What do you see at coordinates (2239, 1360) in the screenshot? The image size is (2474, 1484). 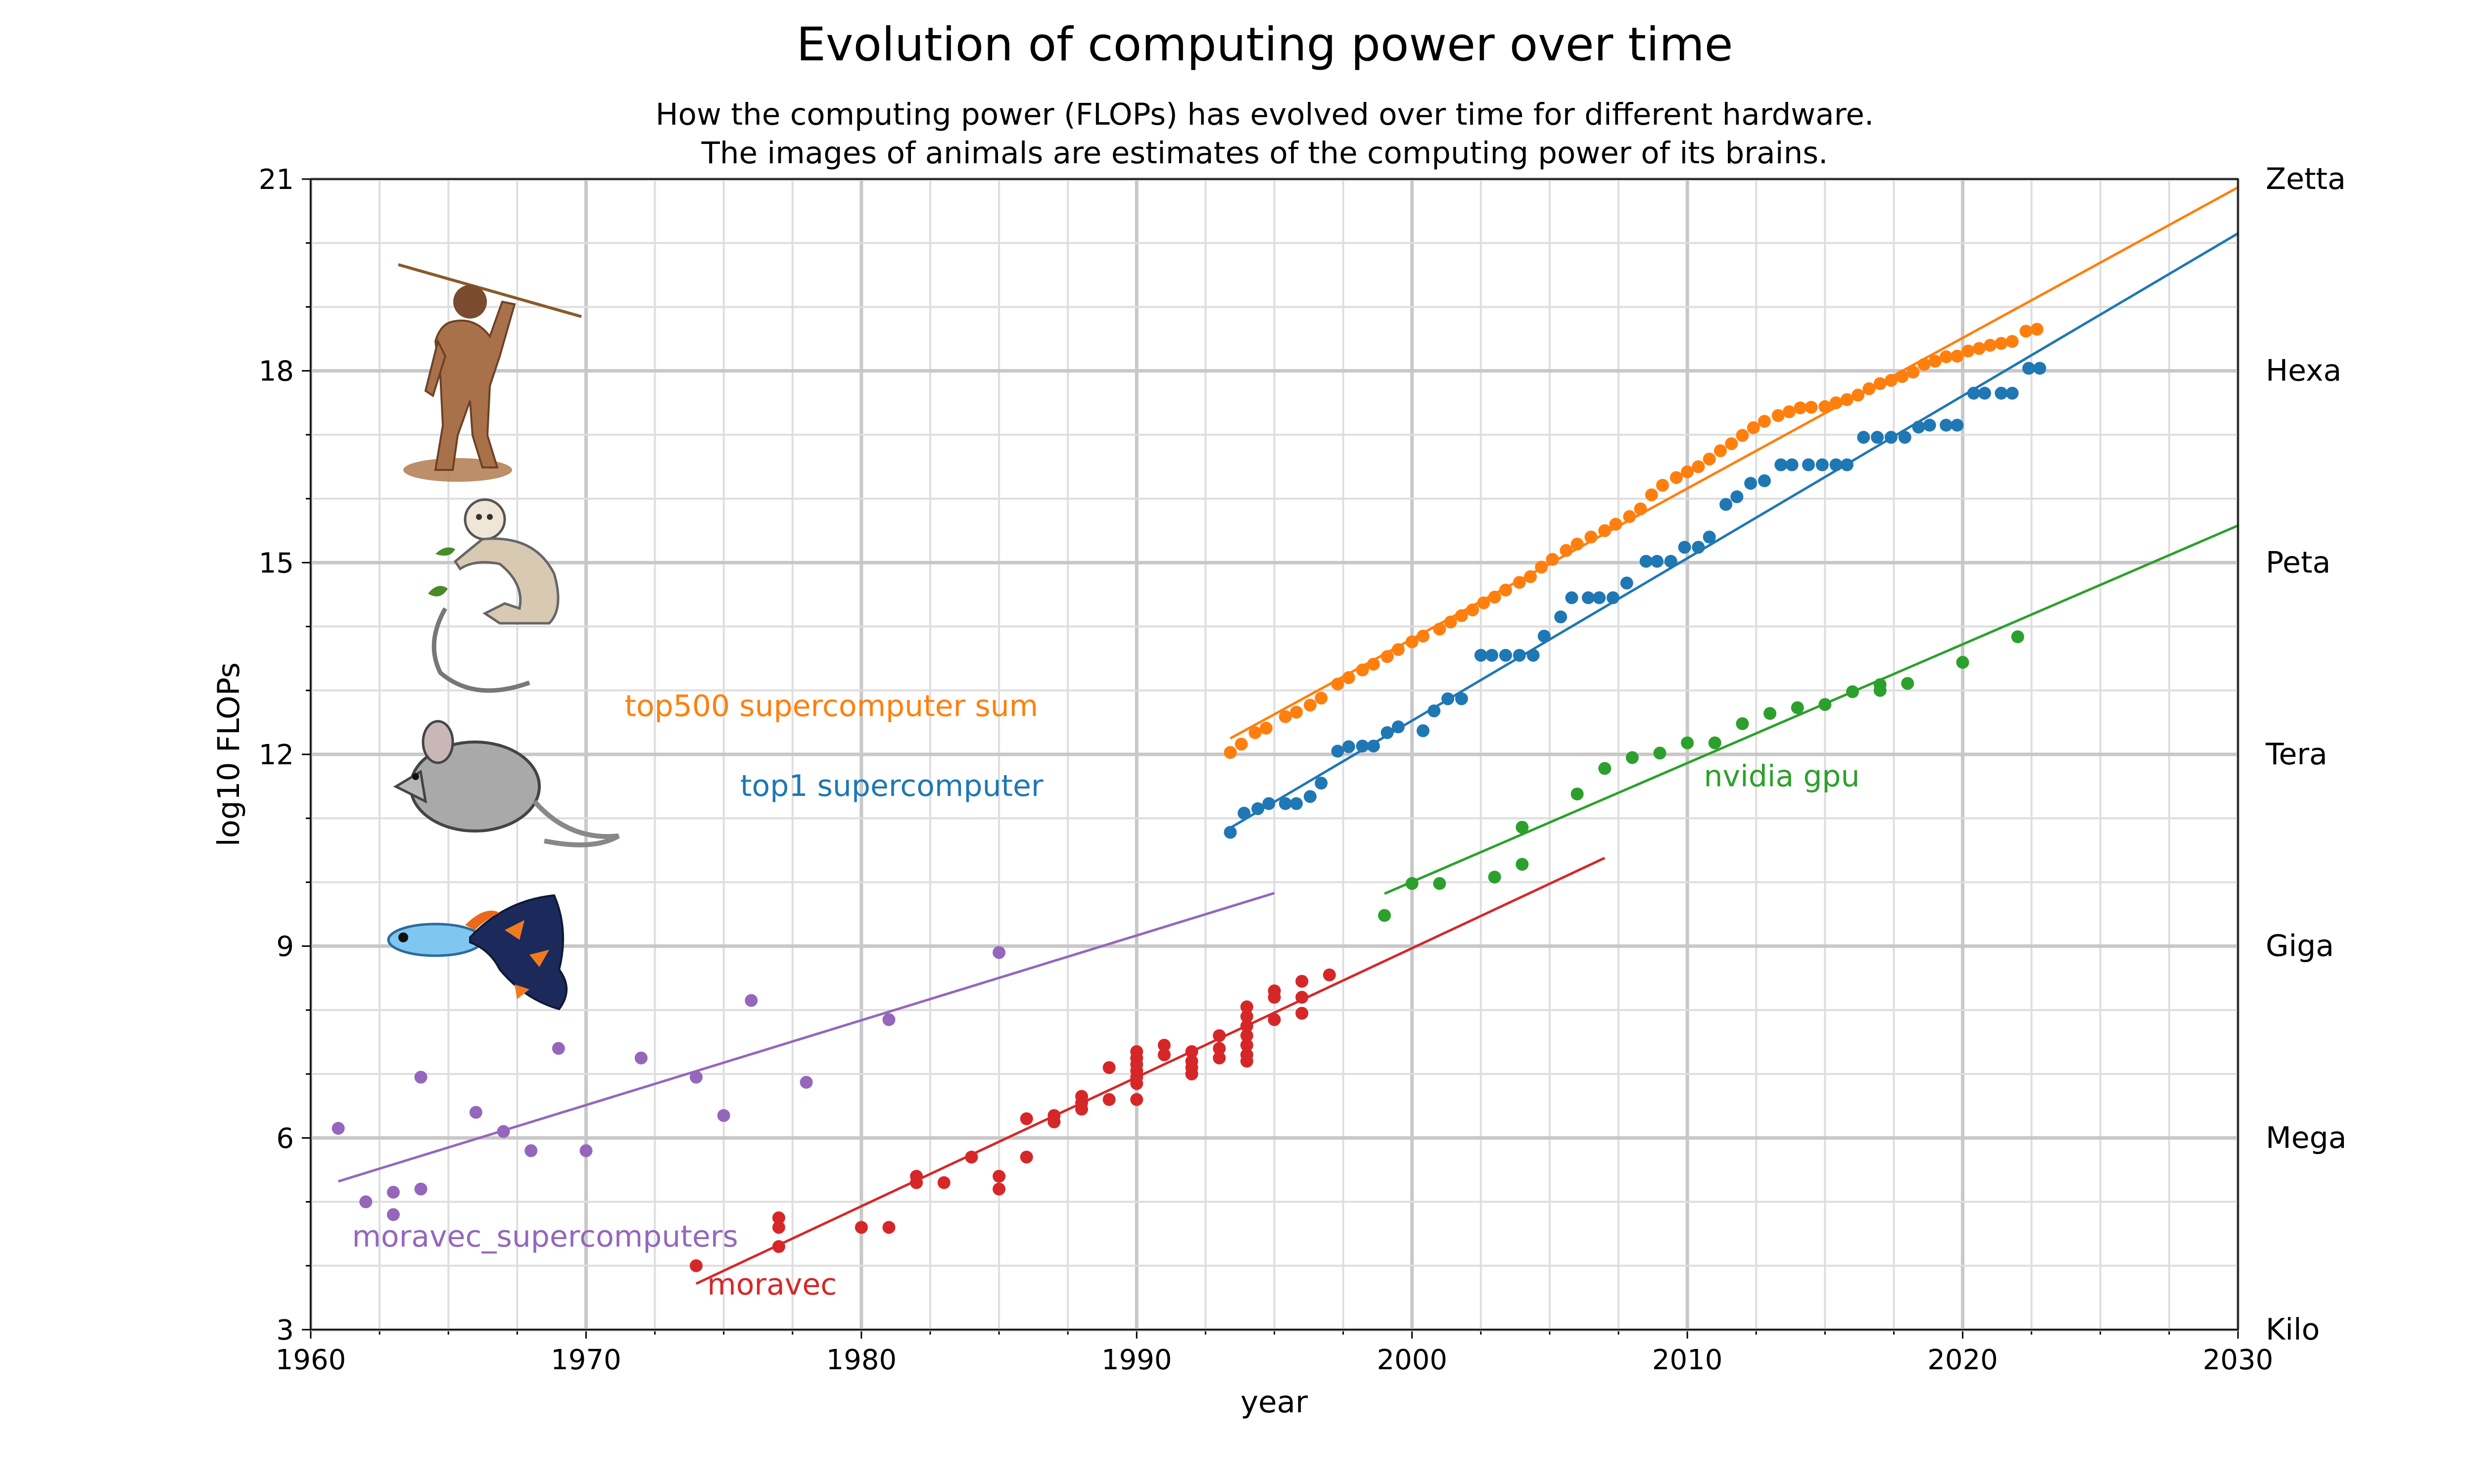 I see `x-tick-label: 2030` at bounding box center [2239, 1360].